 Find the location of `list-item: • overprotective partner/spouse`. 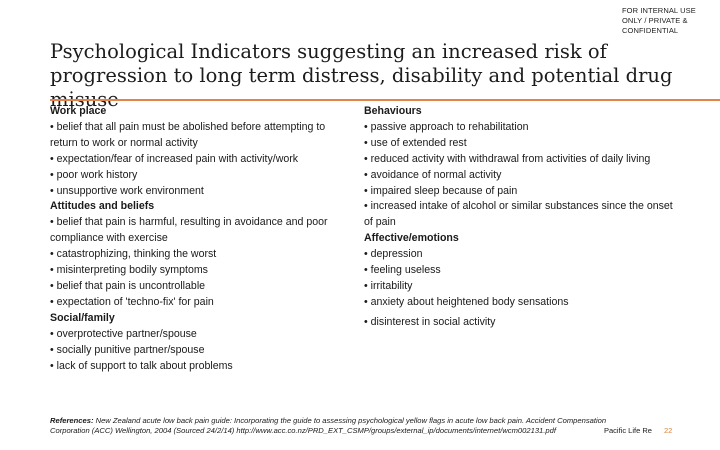

list-item: • overprotective partner/spouse is located at coordinates (123, 333).